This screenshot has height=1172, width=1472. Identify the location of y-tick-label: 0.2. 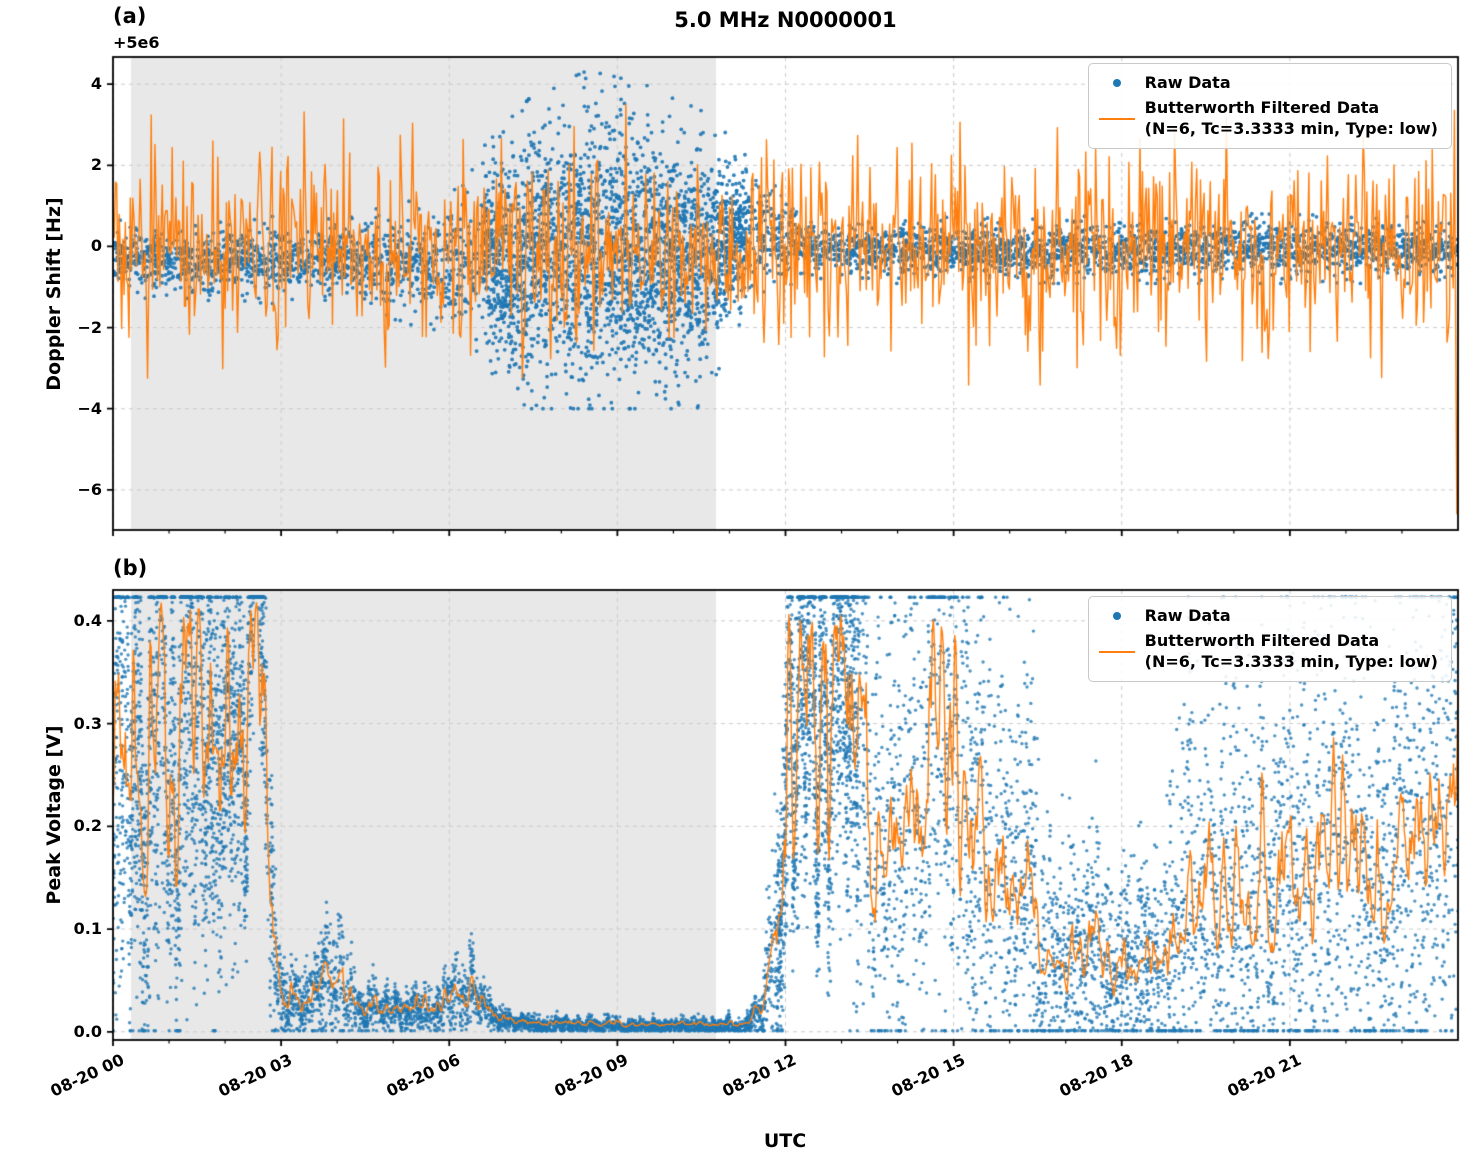
(87, 826).